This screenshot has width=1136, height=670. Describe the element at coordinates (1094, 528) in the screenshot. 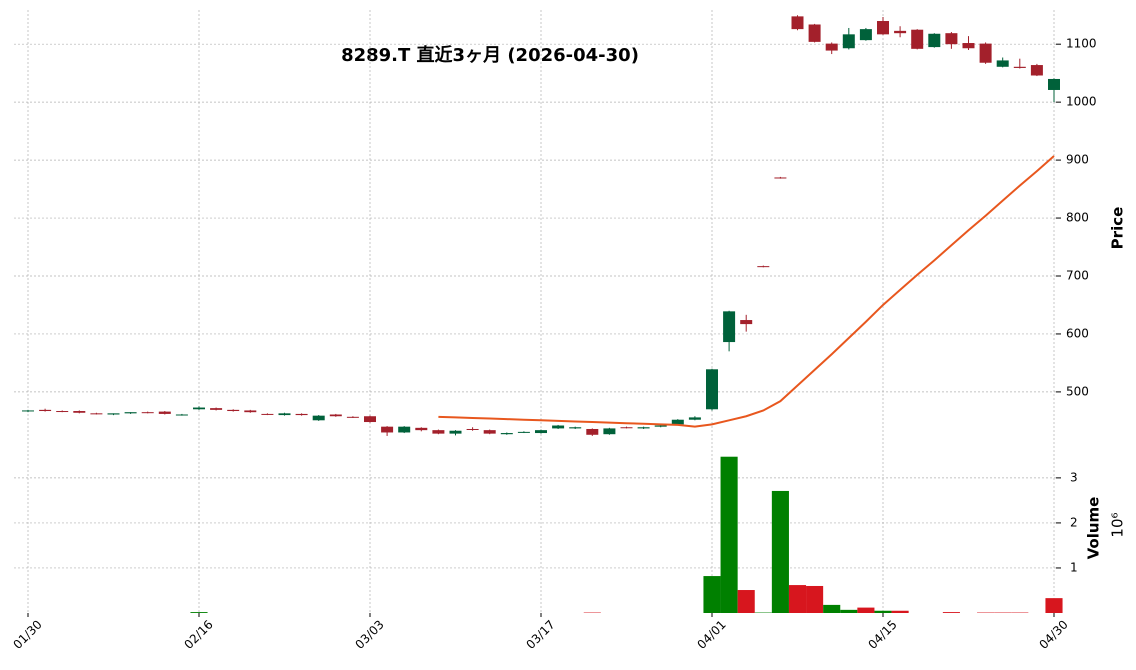

I see `volume-axis-label: Volume` at that location.